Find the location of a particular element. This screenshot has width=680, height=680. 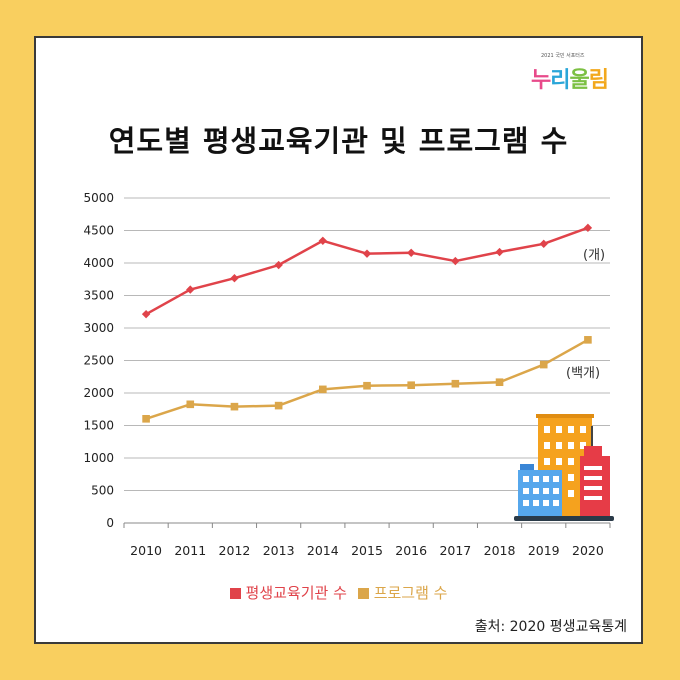

programs-unit-label: (백개) is located at coordinates (583, 373).